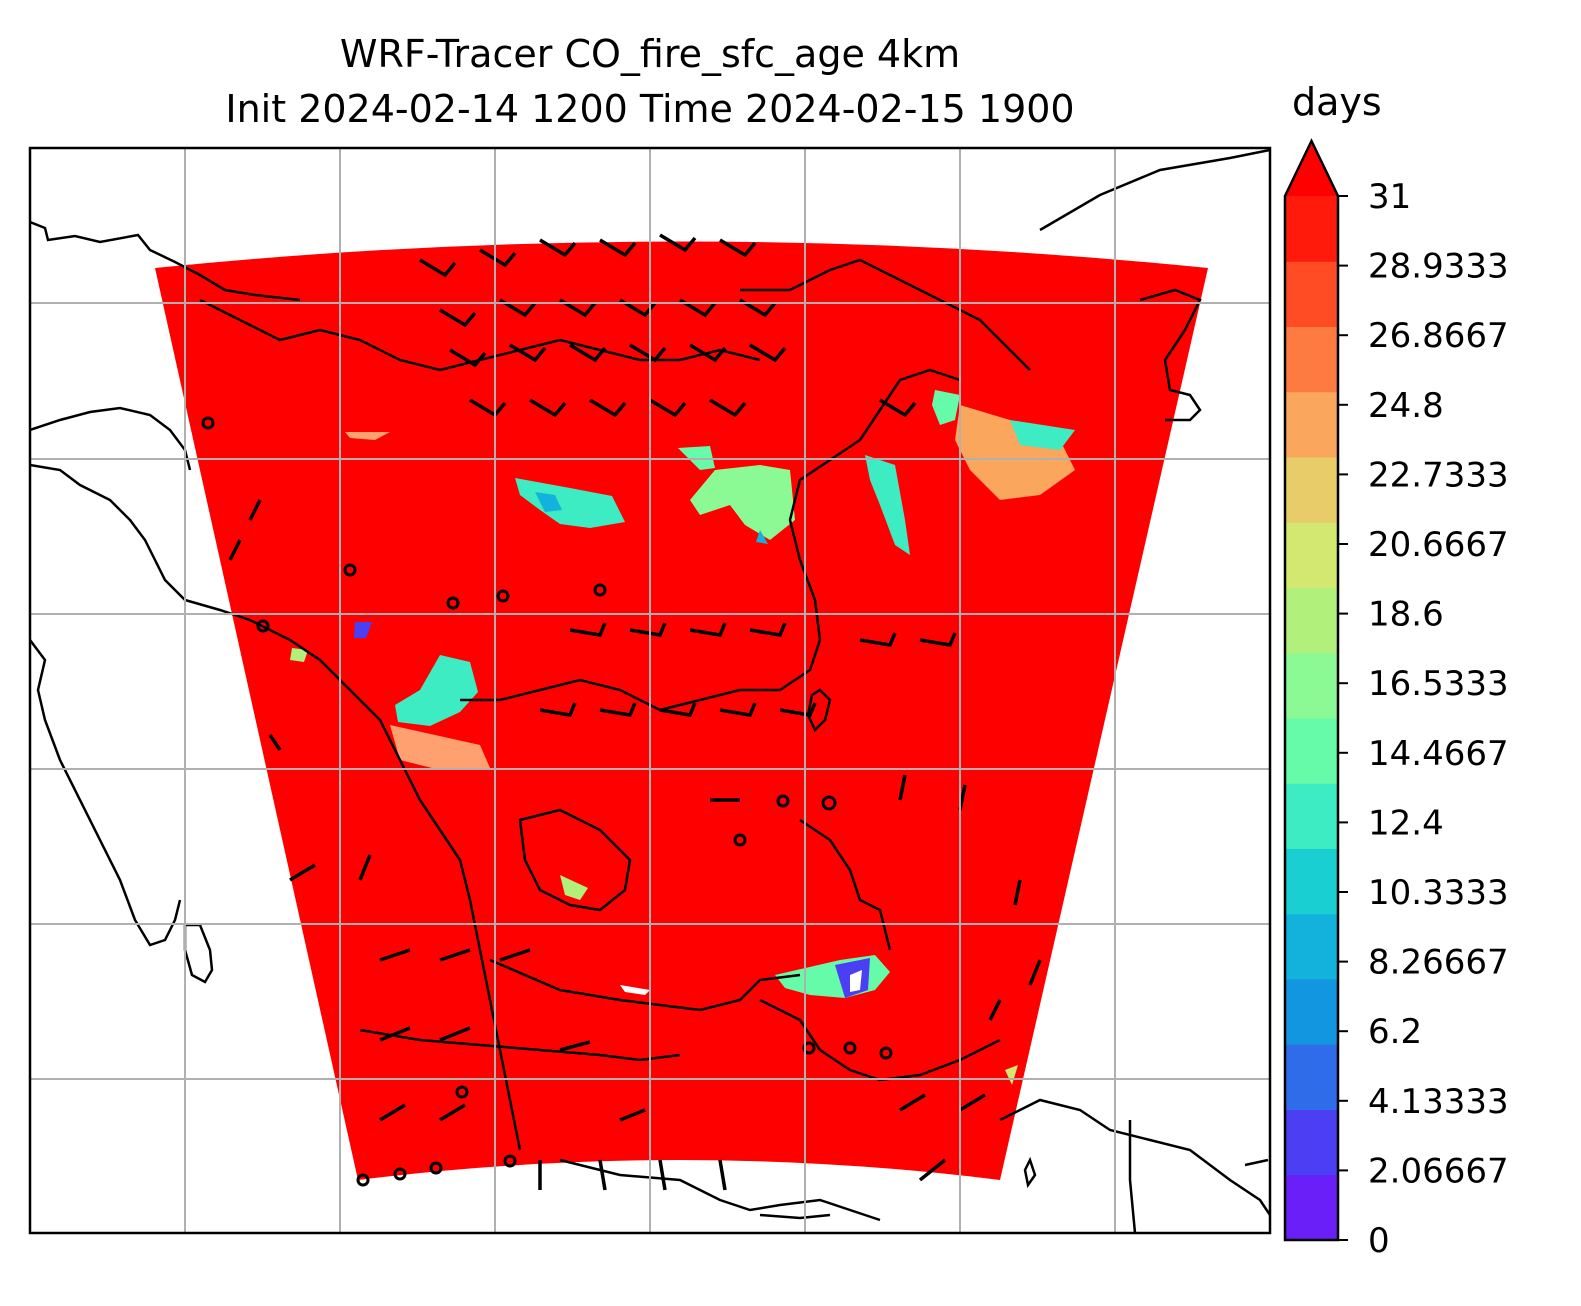  What do you see at coordinates (1311, 168) in the screenshot?
I see `colorbar-extend-arrow` at bounding box center [1311, 168].